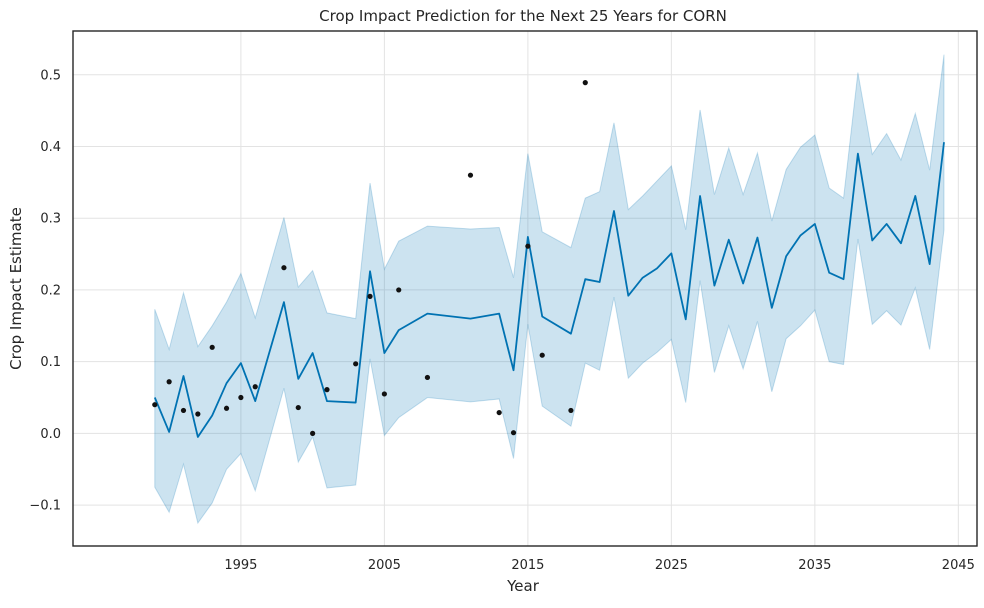  Describe the element at coordinates (814, 565) in the screenshot. I see `x-tick-label: 2035` at that location.